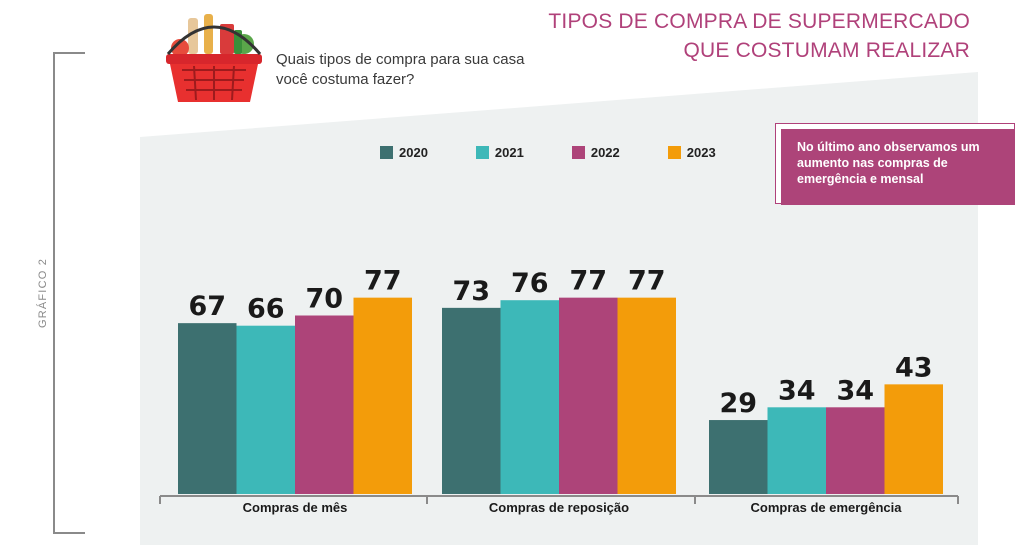 The height and width of the screenshot is (560, 1025). Describe the element at coordinates (605, 152) in the screenshot. I see `legend-label: 2022` at that location.